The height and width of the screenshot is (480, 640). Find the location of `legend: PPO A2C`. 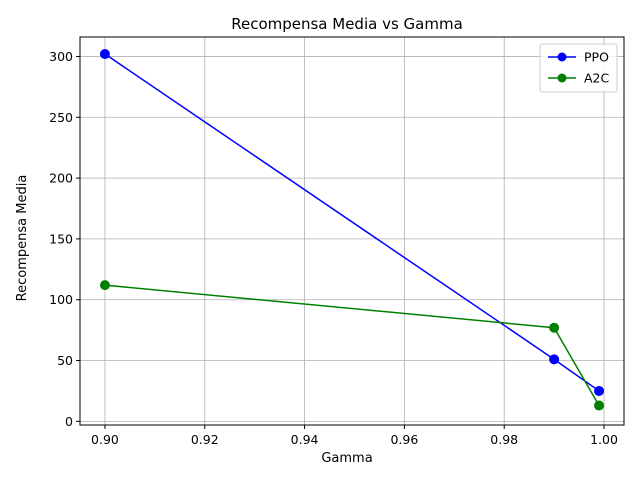

legend: PPO A2C is located at coordinates (578, 68).